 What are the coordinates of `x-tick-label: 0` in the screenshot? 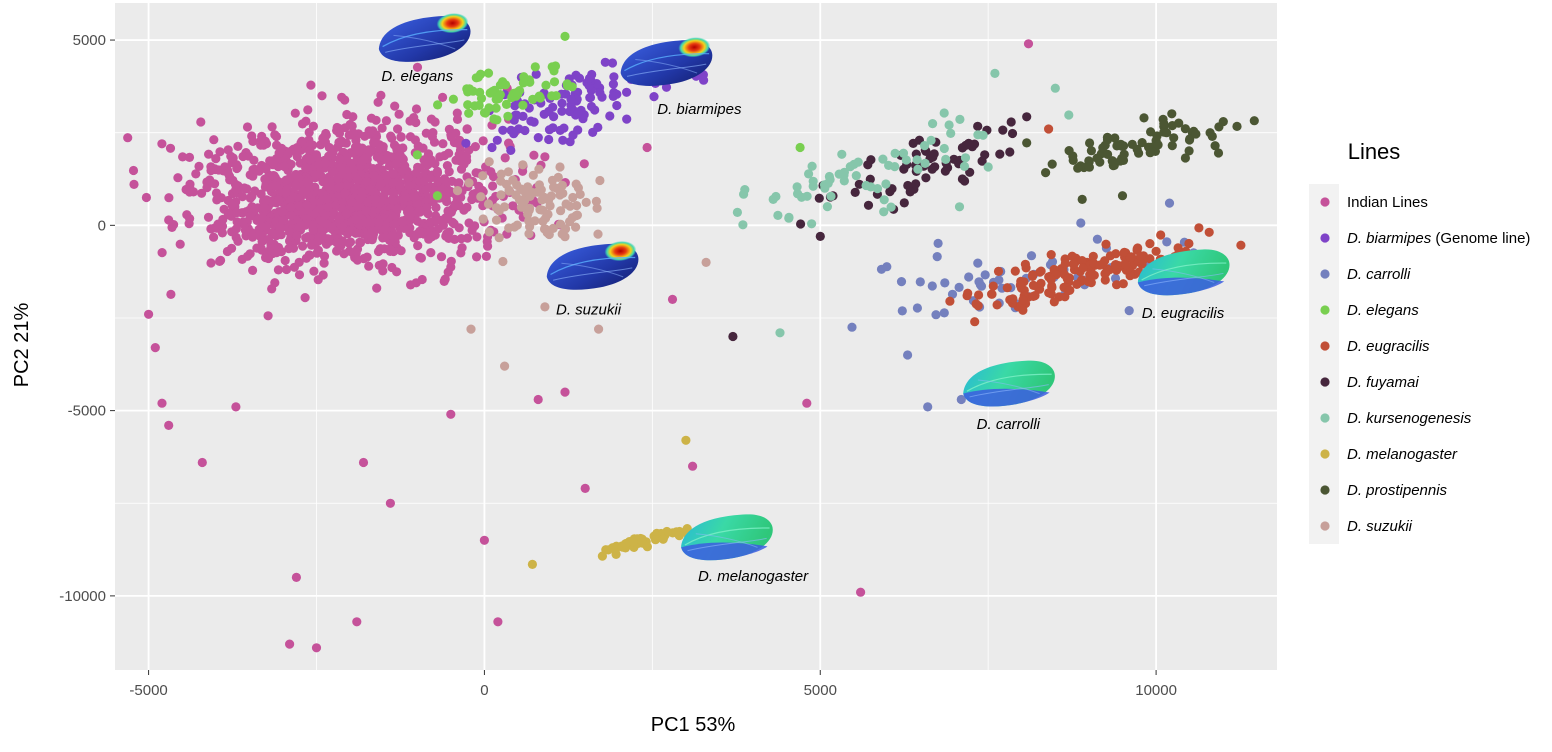 It's located at (484, 690).